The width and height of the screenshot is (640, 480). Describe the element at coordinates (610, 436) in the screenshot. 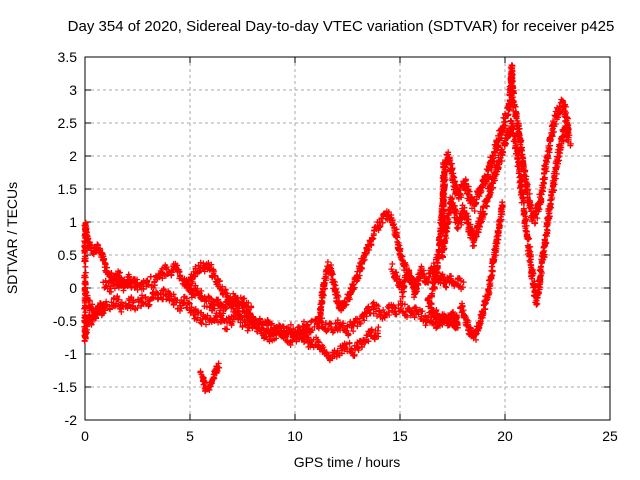

I see `x-tick-label: 25` at that location.